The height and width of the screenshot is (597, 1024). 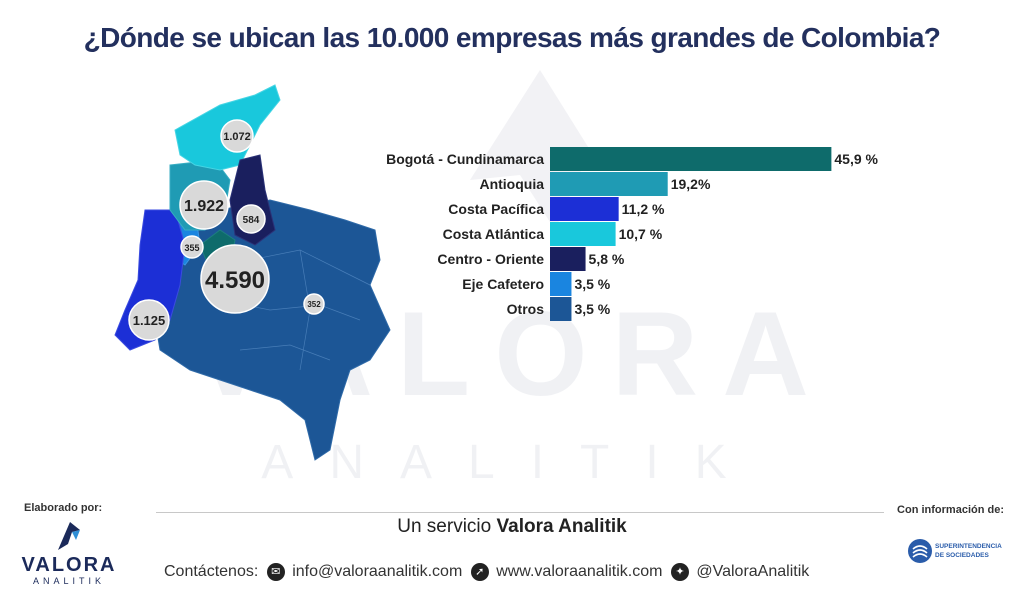 What do you see at coordinates (856, 159) in the screenshot?
I see `bar-value-label: 45,9 %` at bounding box center [856, 159].